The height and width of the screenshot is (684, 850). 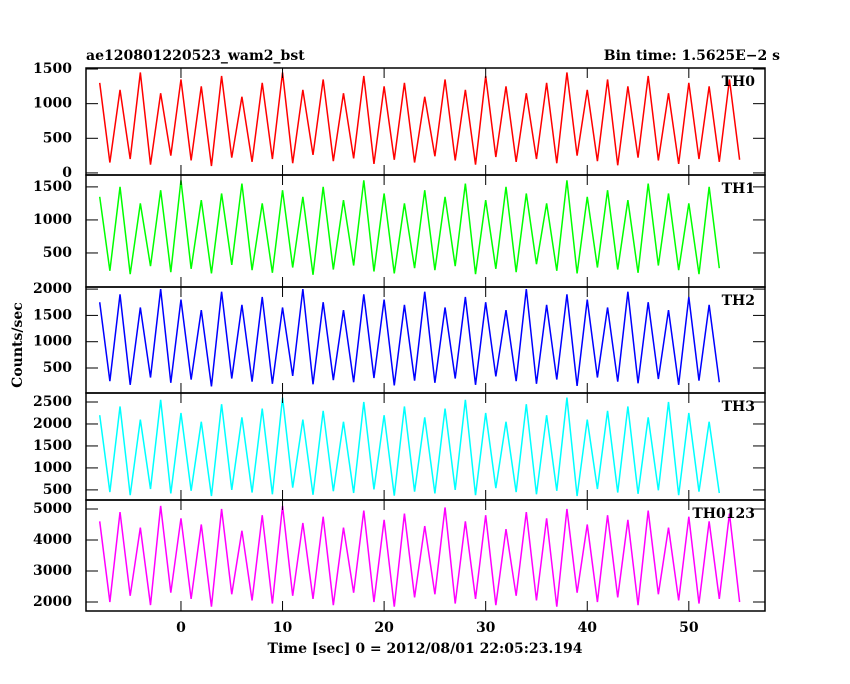 What do you see at coordinates (689, 628) in the screenshot?
I see `x-tick-label: 50` at bounding box center [689, 628].